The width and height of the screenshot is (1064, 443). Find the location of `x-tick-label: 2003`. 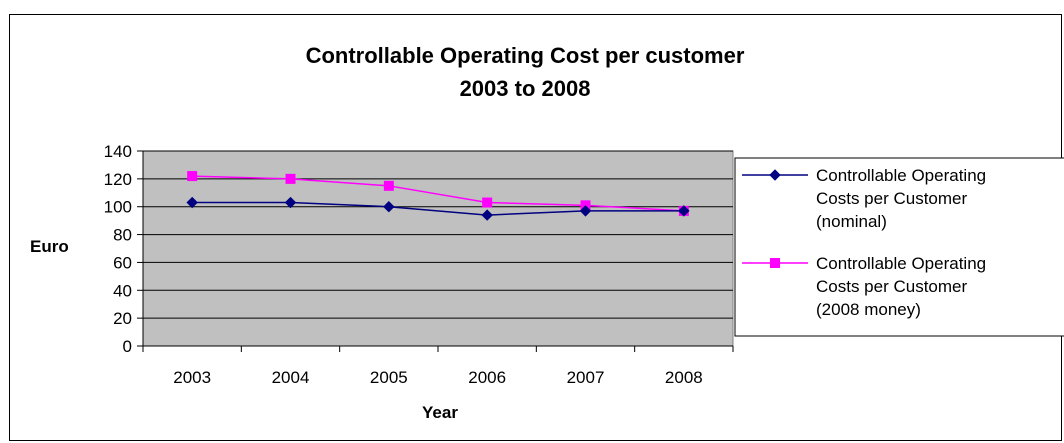

x-tick-label: 2003 is located at coordinates (192, 377).